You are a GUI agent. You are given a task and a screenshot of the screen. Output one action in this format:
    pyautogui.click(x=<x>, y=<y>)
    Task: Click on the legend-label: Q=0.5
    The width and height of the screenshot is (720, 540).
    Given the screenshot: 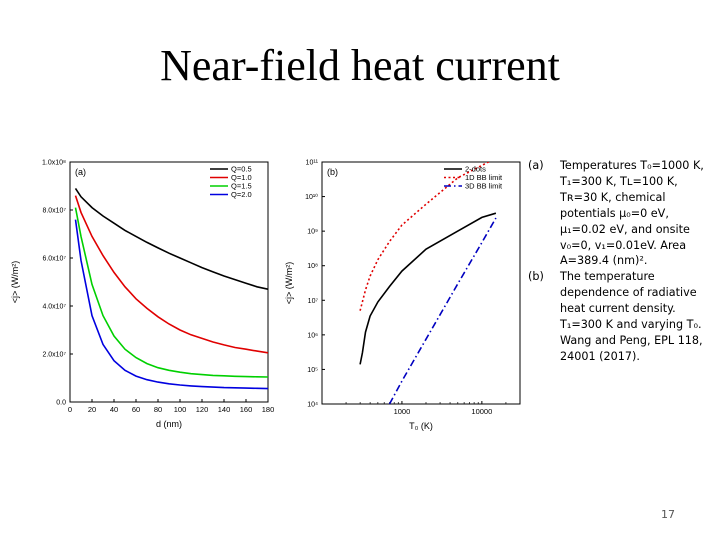 What is the action you would take?
    pyautogui.click(x=241, y=169)
    